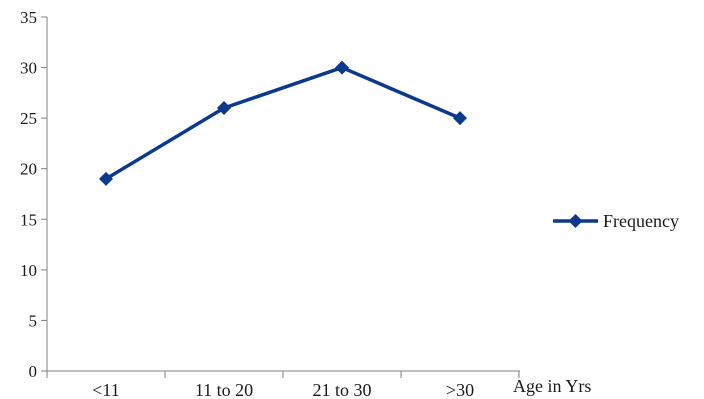 This screenshot has width=704, height=399. Describe the element at coordinates (28, 270) in the screenshot. I see `y-tick-label: 10` at that location.